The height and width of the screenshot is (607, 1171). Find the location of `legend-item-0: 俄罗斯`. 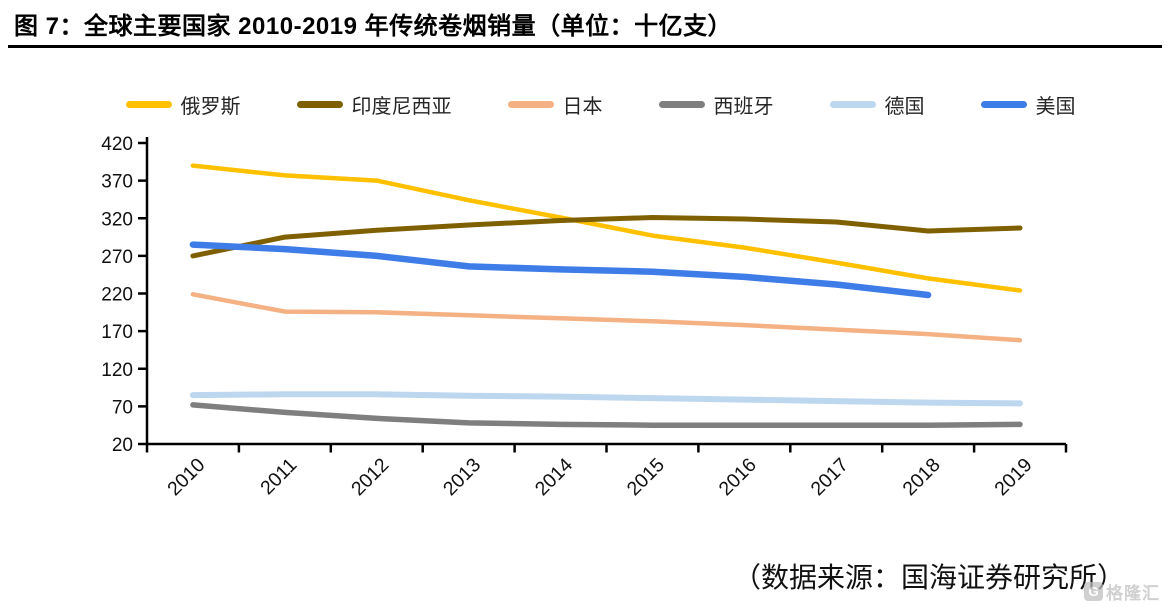

legend-item-0: 俄罗斯 is located at coordinates (183, 104).